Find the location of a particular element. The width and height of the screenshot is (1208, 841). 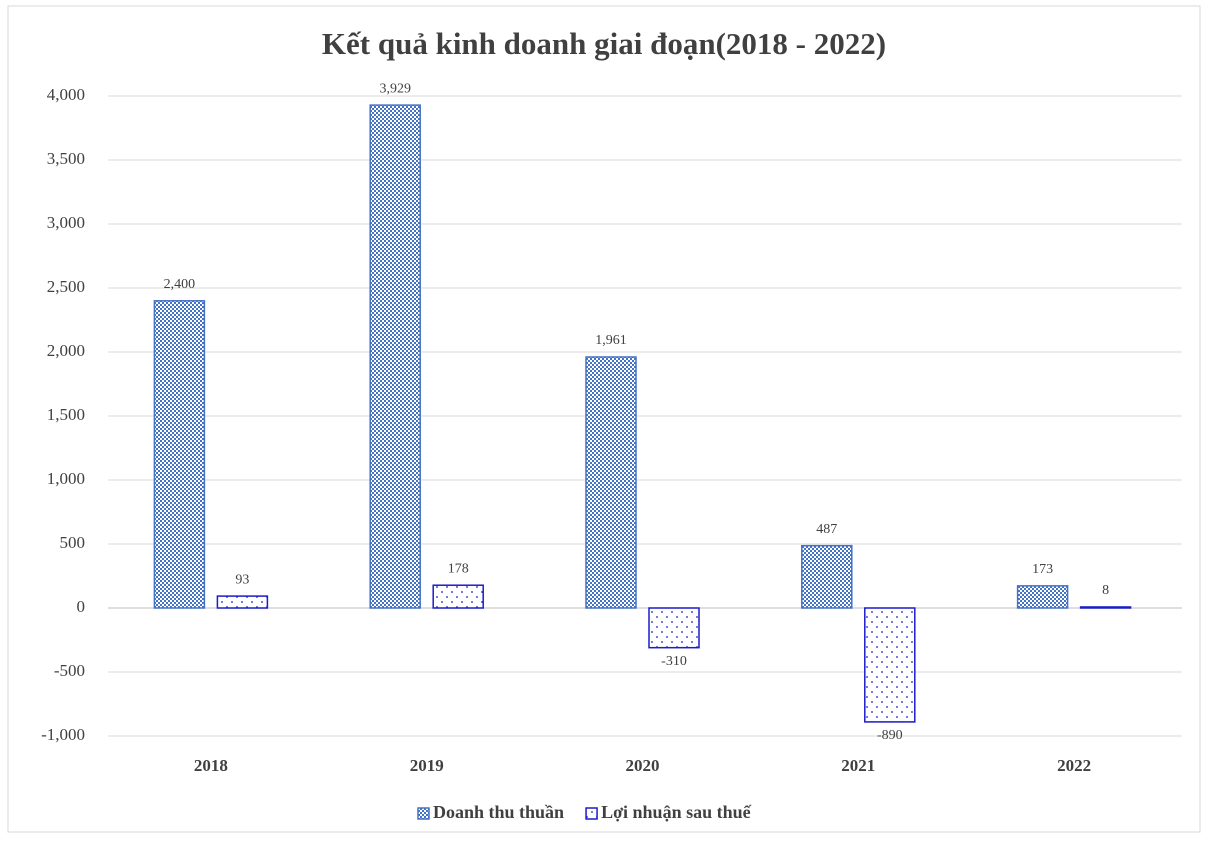

y-tick-label: 0 is located at coordinates (81, 606).